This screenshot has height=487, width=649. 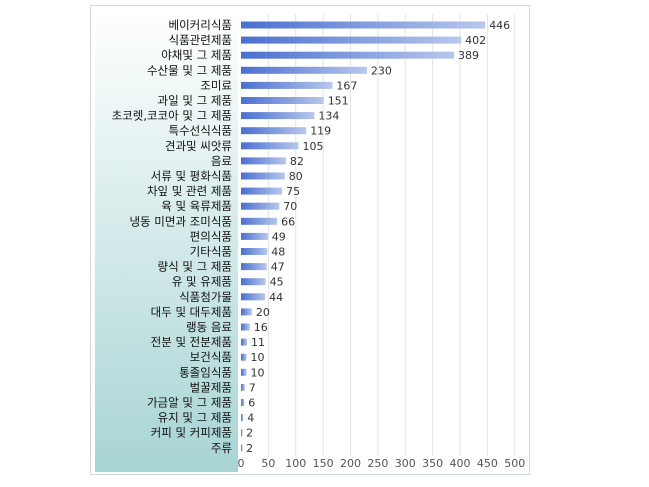 I want to click on category-label: 편의식품, so click(x=211, y=236).